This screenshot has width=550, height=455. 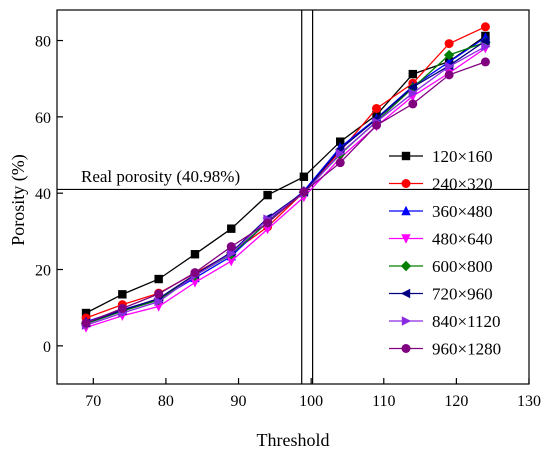 What do you see at coordinates (462, 239) in the screenshot?
I see `legend-label: 480×640` at bounding box center [462, 239].